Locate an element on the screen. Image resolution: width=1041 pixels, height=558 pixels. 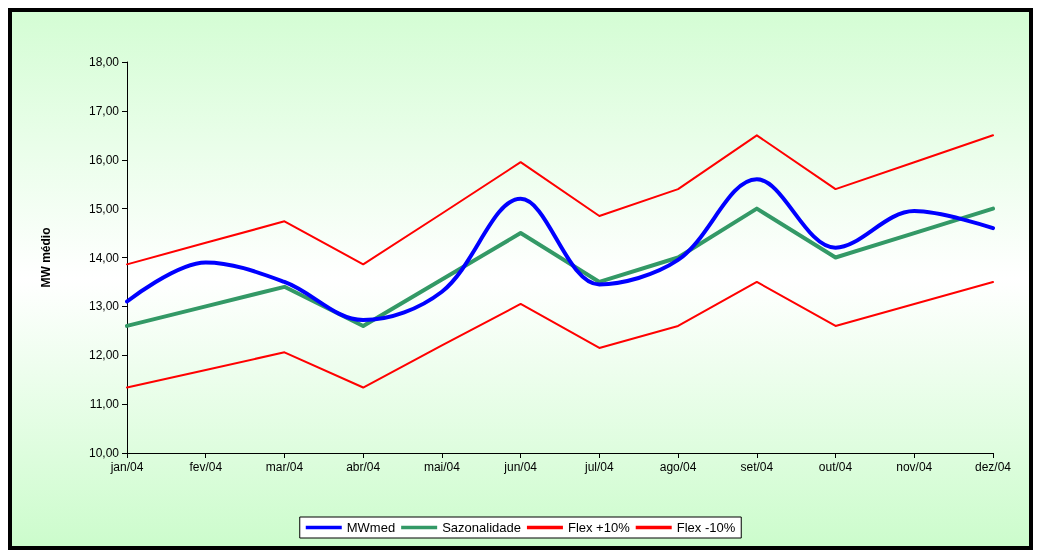
x-tick-label: mar/04 is located at coordinates (284, 467).